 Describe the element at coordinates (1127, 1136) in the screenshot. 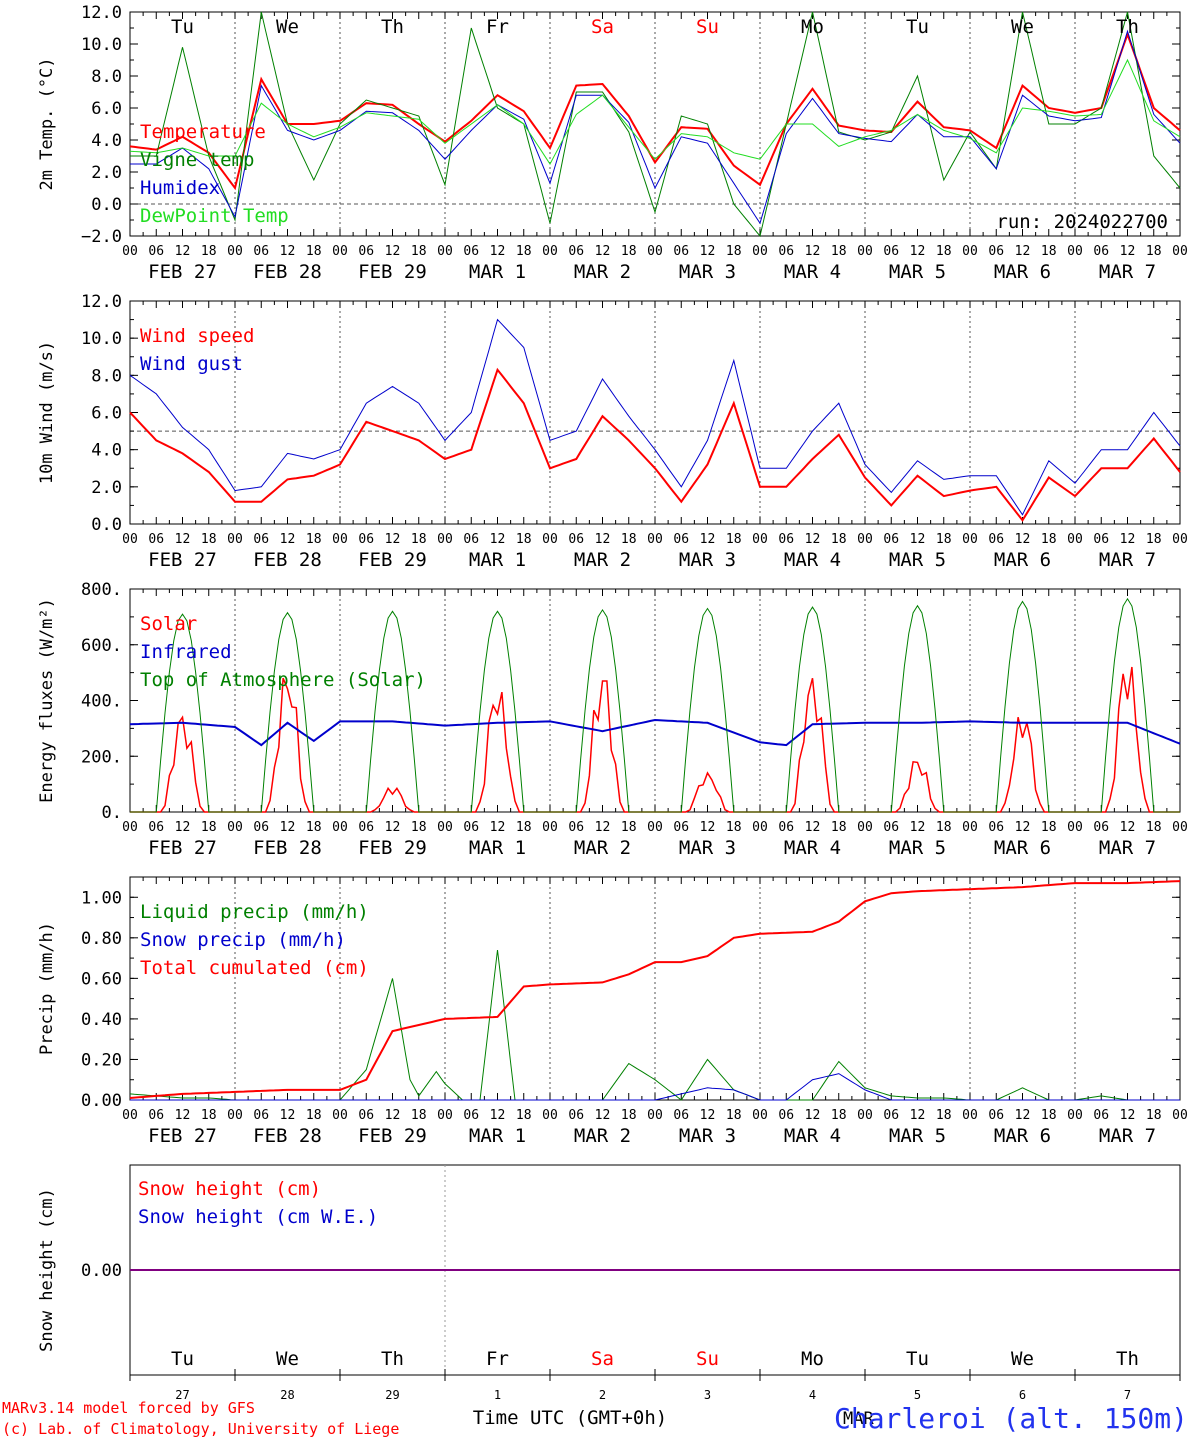

I see `date-label: MAR 7` at that location.